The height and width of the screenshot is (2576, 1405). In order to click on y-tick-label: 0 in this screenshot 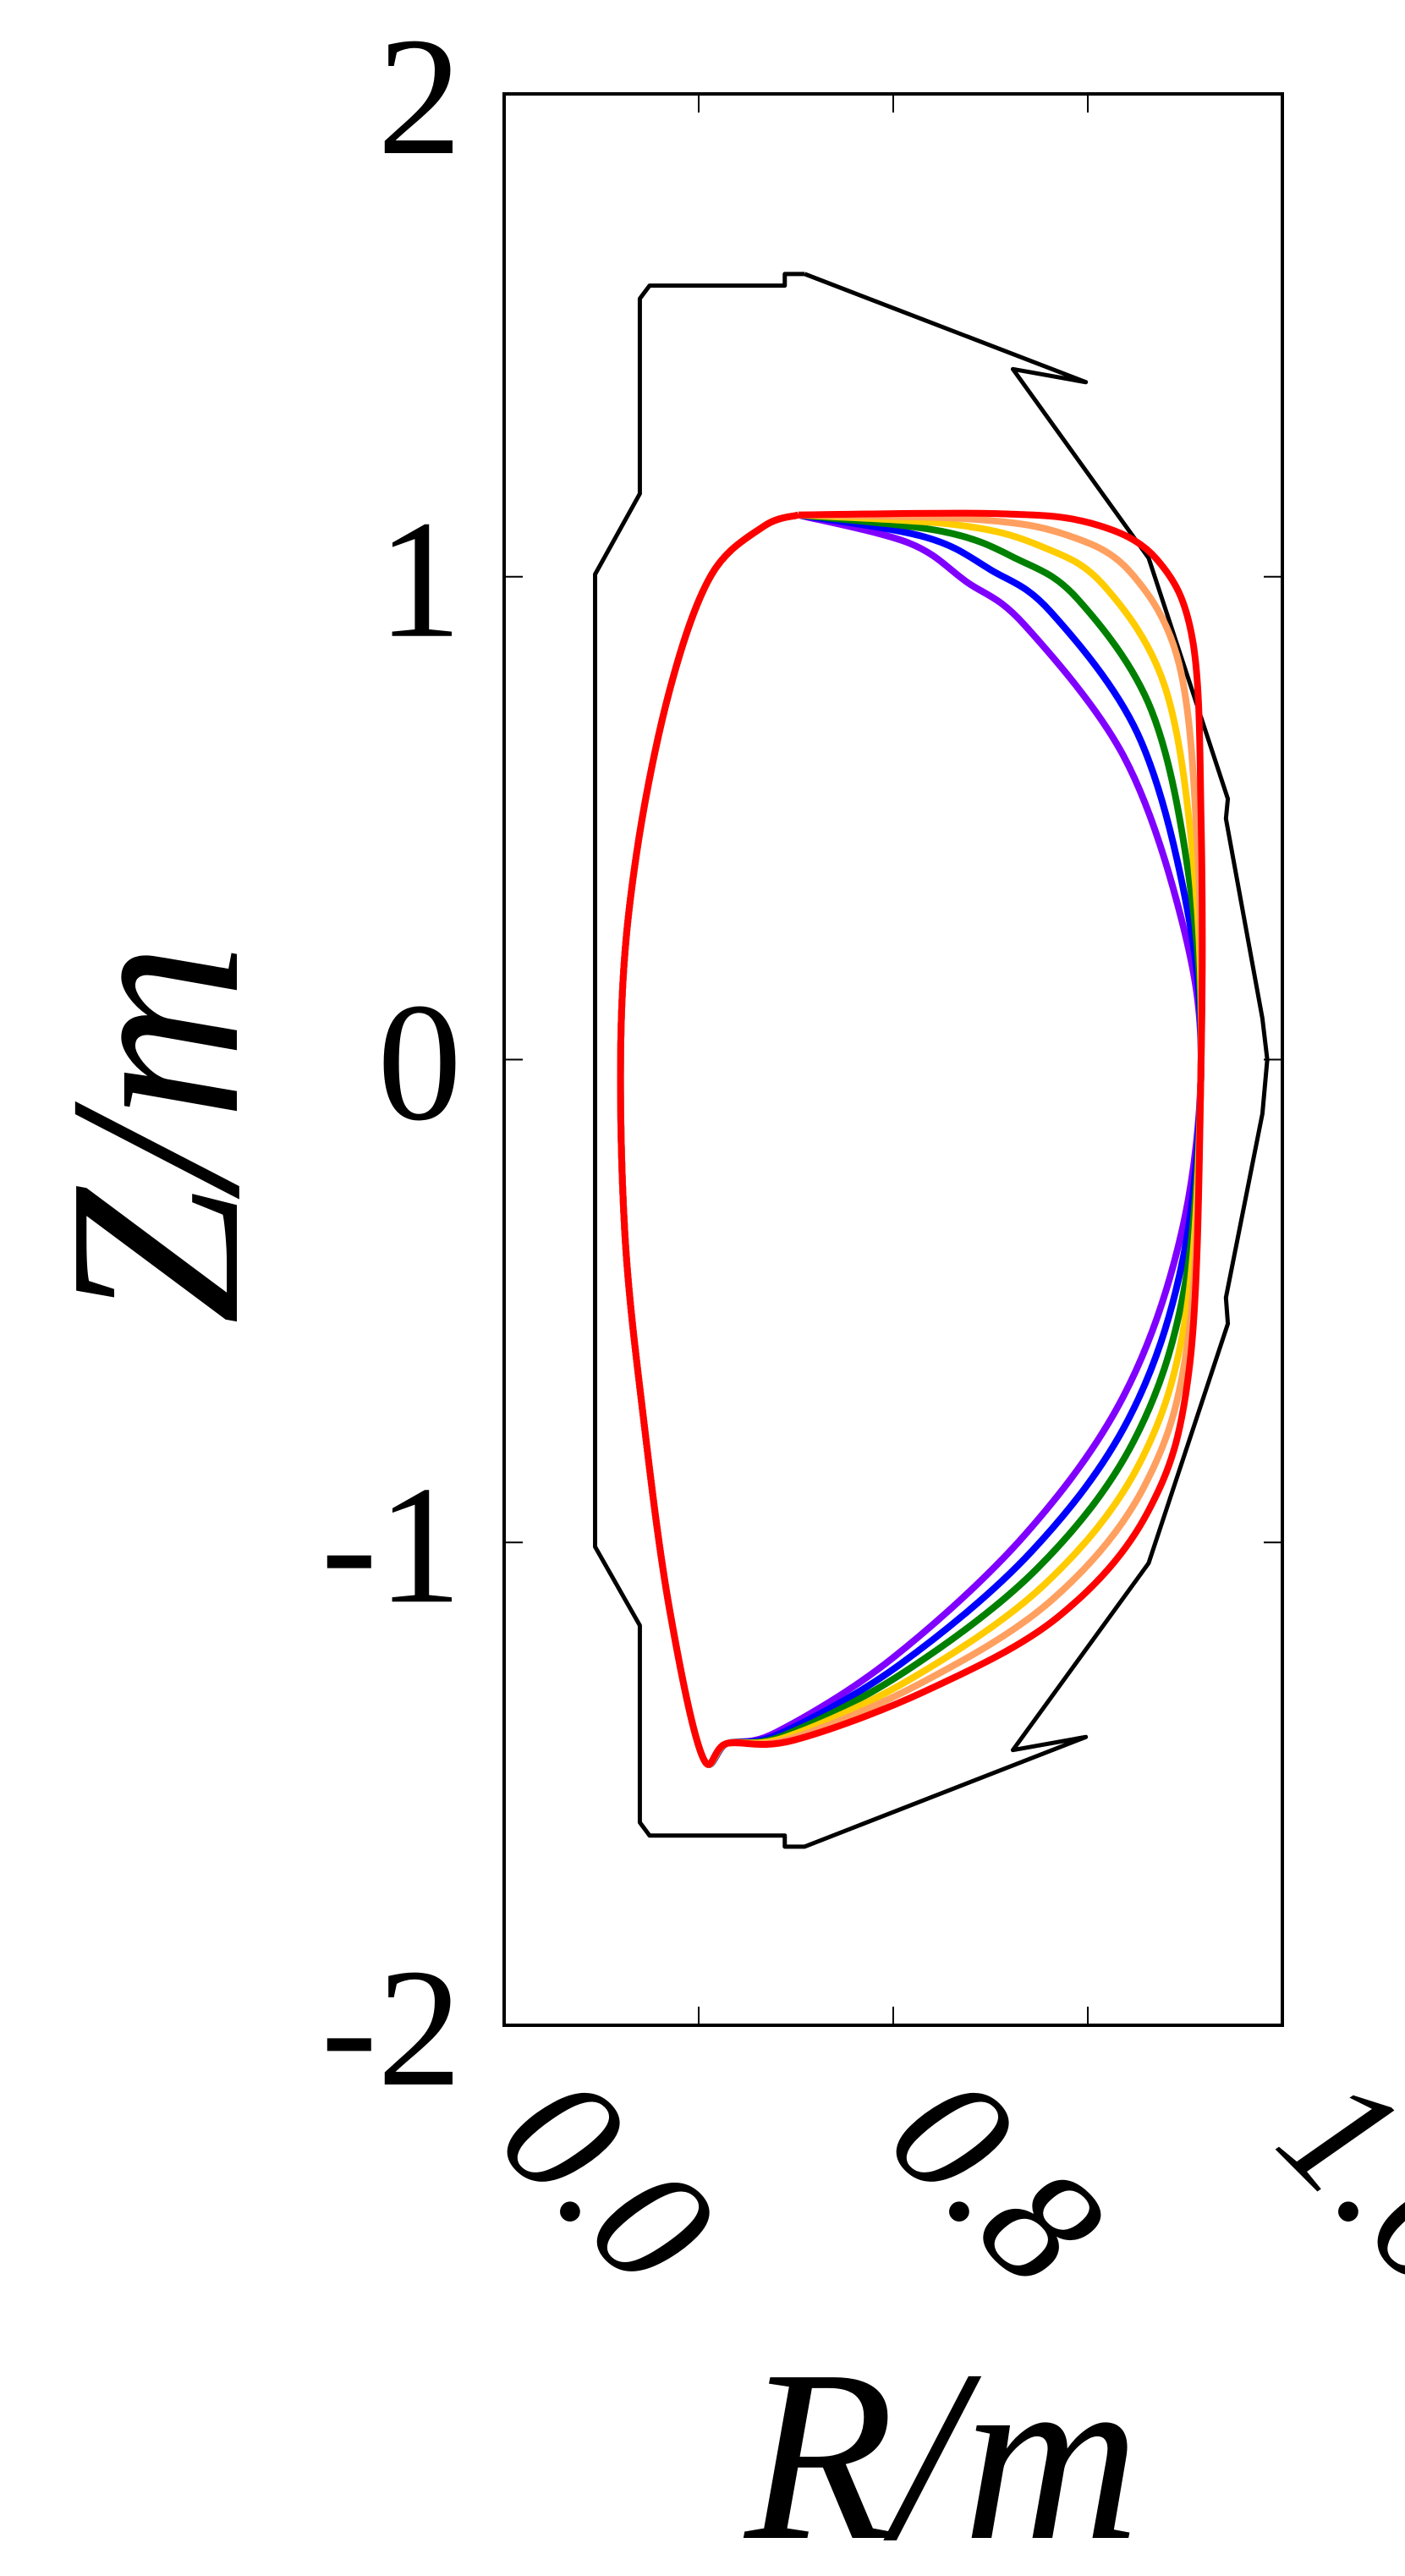, I will do `click(419, 1062)`.